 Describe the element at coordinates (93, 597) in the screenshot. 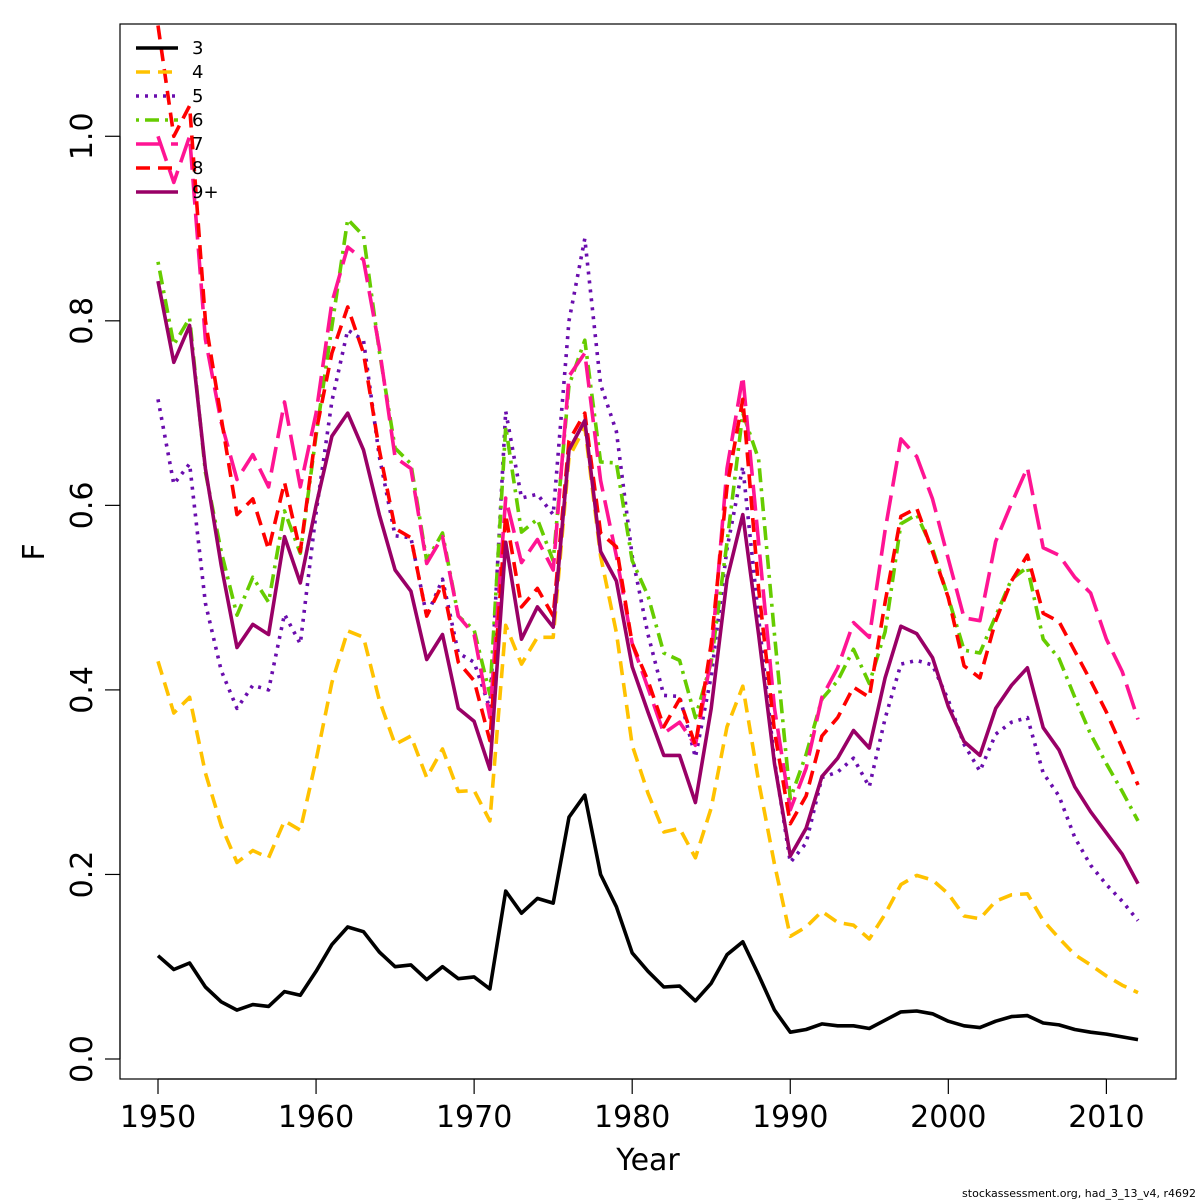

I see `y-axis: 0.0 0.2 0.4 0.6 0.8 1.0` at that location.